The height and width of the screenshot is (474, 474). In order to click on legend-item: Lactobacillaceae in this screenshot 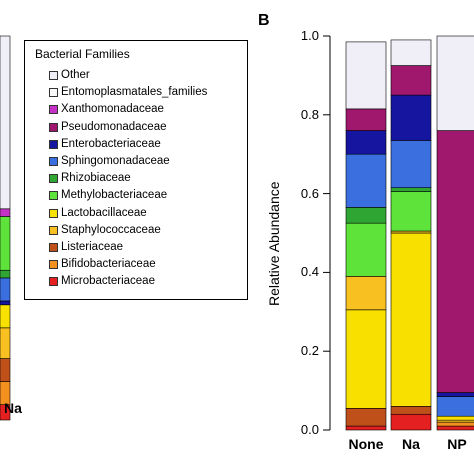, I will do `click(98, 212)`.